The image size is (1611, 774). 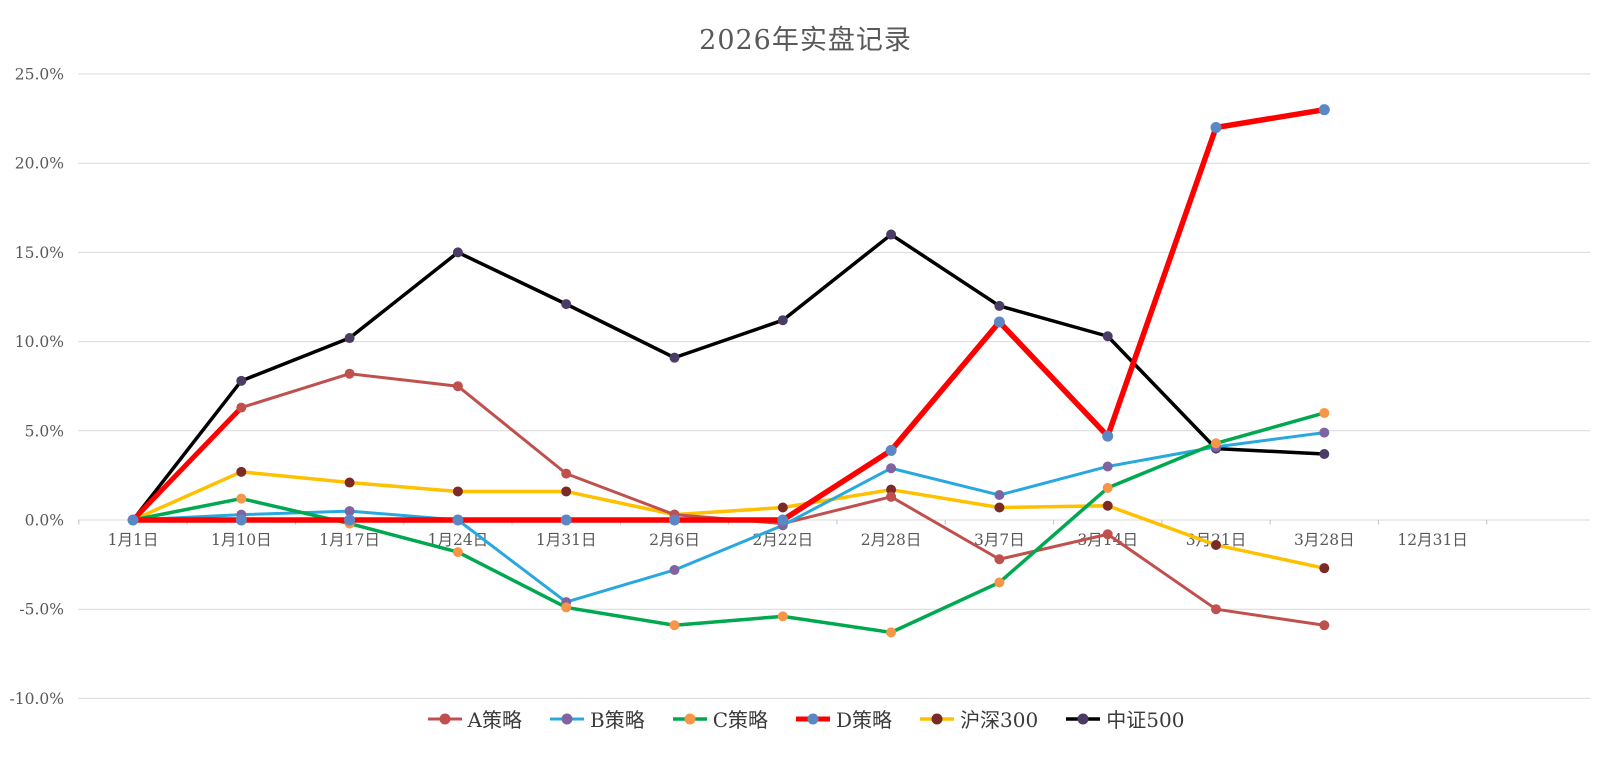 What do you see at coordinates (1324, 540) in the screenshot?
I see `x-axis-label-3月28日: 3月28日` at bounding box center [1324, 540].